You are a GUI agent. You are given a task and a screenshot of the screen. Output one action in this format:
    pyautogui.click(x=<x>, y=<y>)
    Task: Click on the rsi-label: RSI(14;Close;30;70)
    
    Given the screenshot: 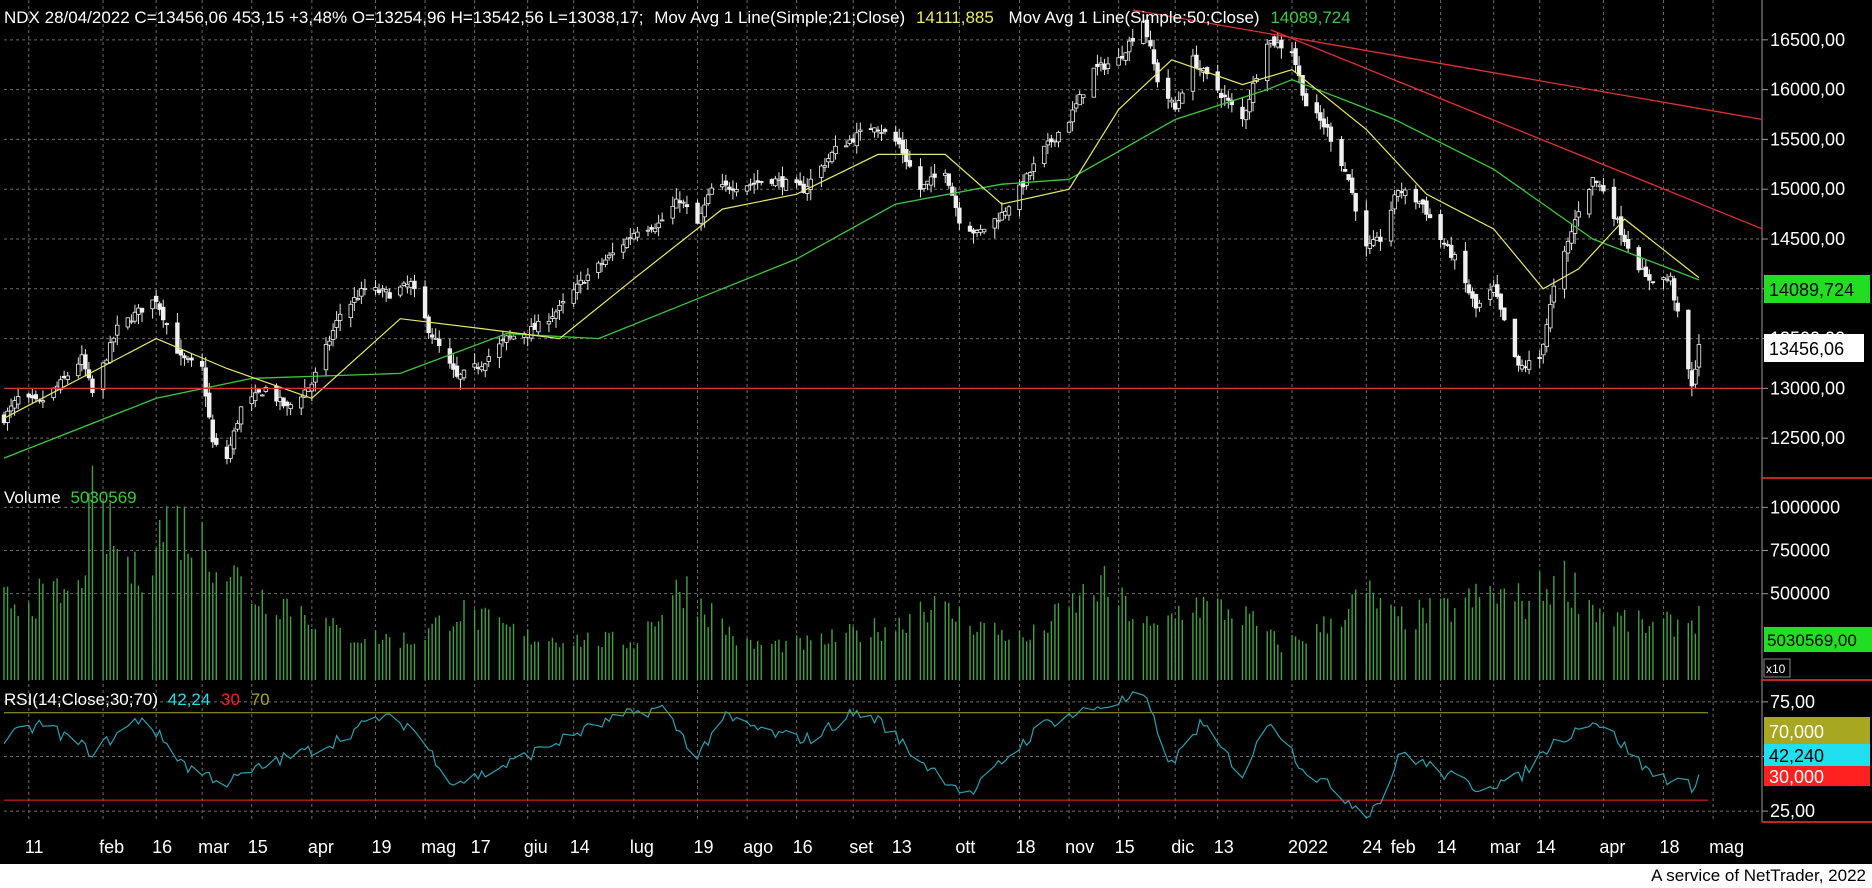 What is the action you would take?
    pyautogui.click(x=81, y=699)
    